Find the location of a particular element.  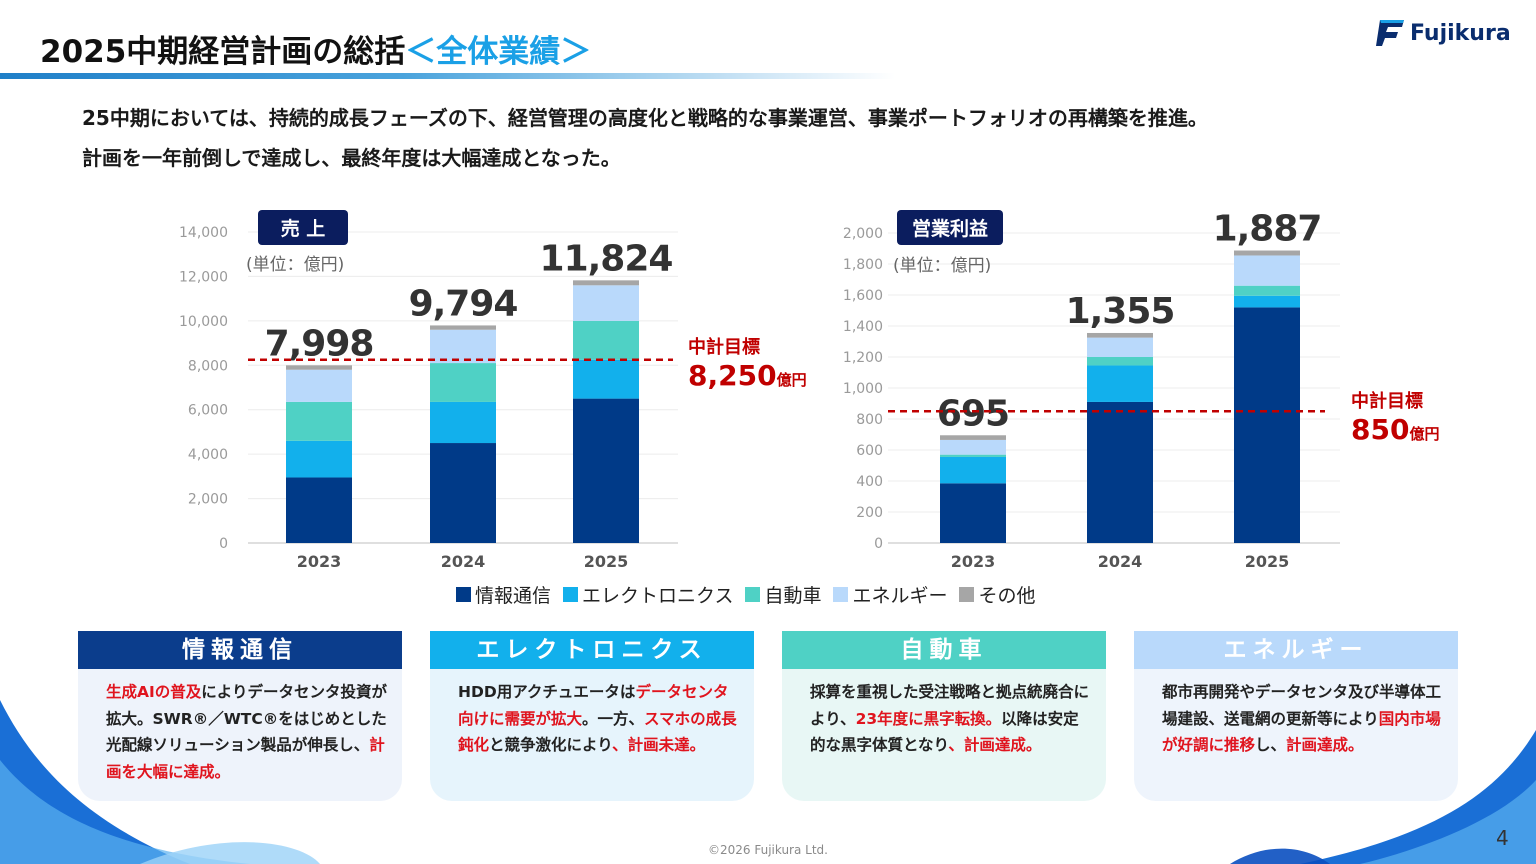

chart-label-badge is located at coordinates (950, 227).